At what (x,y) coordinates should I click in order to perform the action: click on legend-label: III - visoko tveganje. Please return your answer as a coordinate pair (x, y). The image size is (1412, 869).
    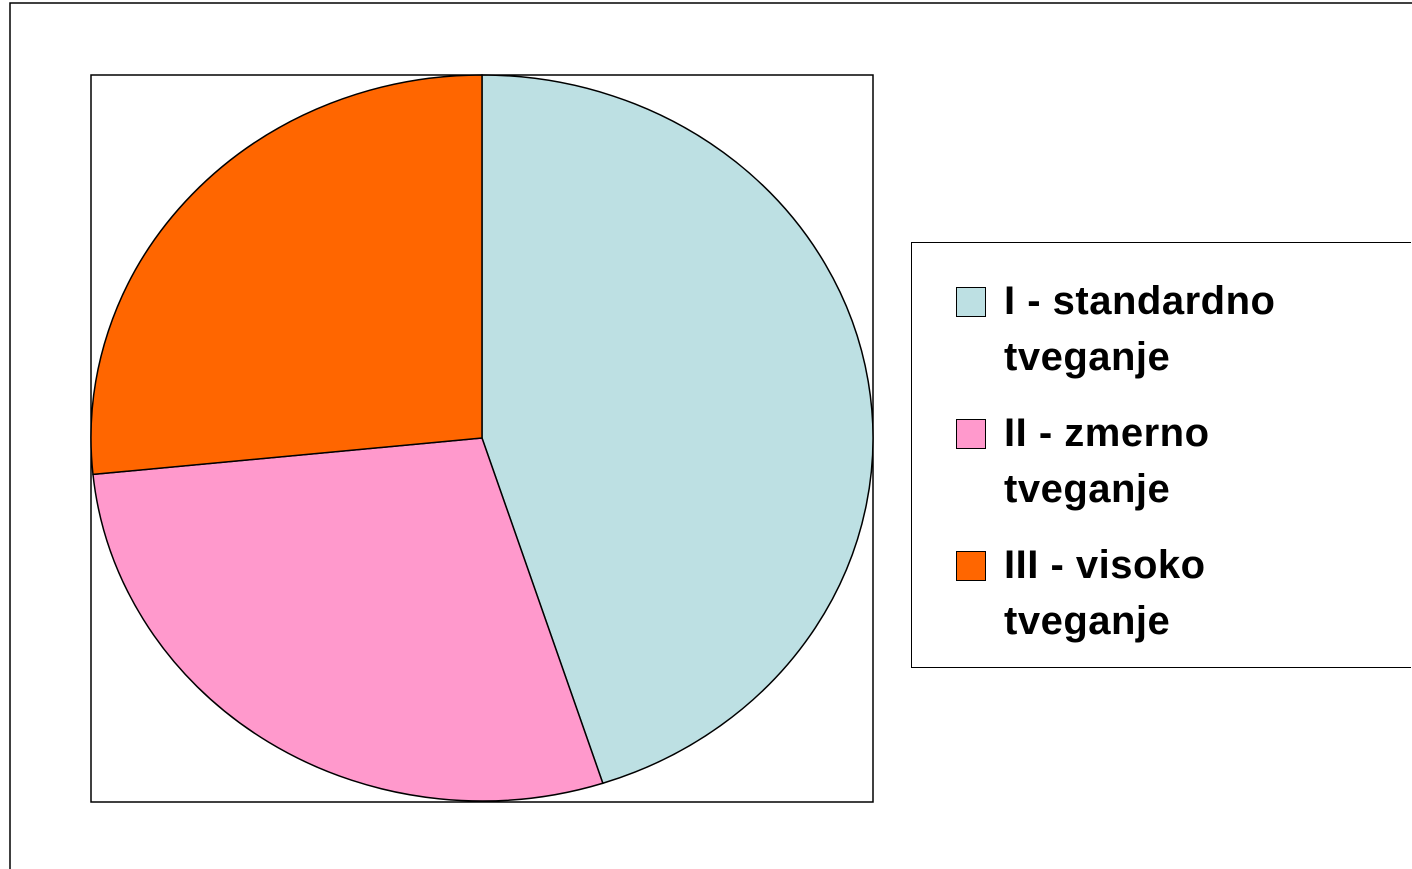
    Looking at the image, I should click on (1105, 593).